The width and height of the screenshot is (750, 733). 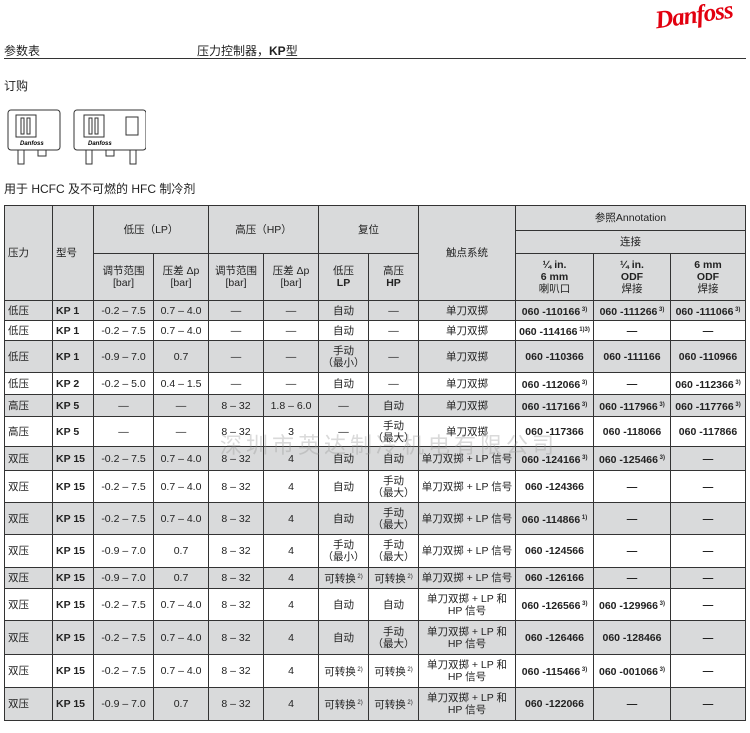 What do you see at coordinates (73, 253) in the screenshot?
I see `col-model: 型号` at bounding box center [73, 253].